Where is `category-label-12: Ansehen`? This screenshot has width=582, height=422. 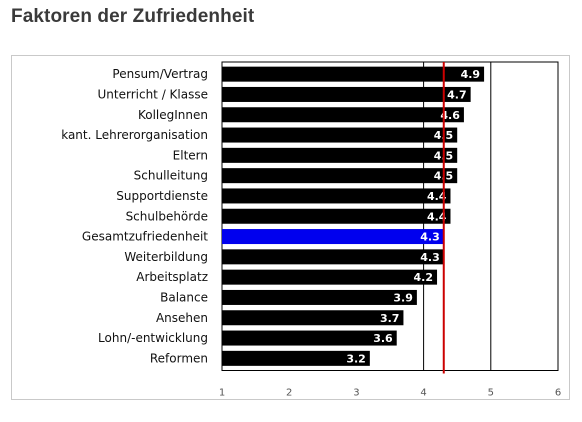
category-label-12: Ansehen is located at coordinates (182, 318).